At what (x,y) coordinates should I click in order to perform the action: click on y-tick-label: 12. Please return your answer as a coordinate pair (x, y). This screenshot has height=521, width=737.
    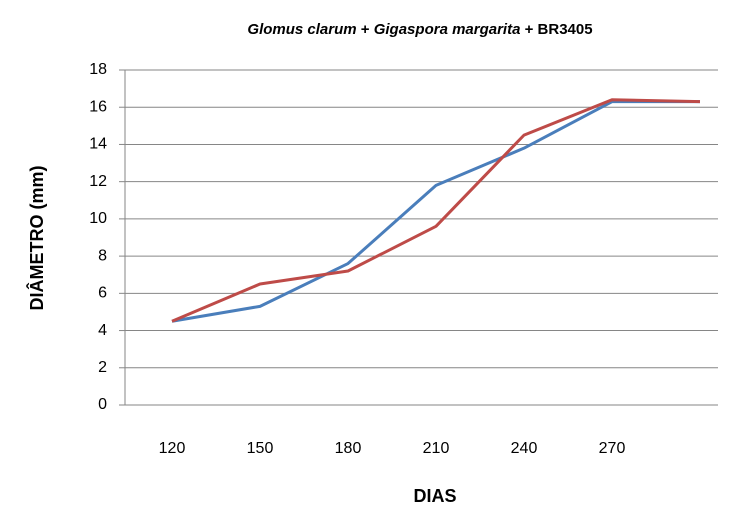
    Looking at the image, I should click on (98, 181).